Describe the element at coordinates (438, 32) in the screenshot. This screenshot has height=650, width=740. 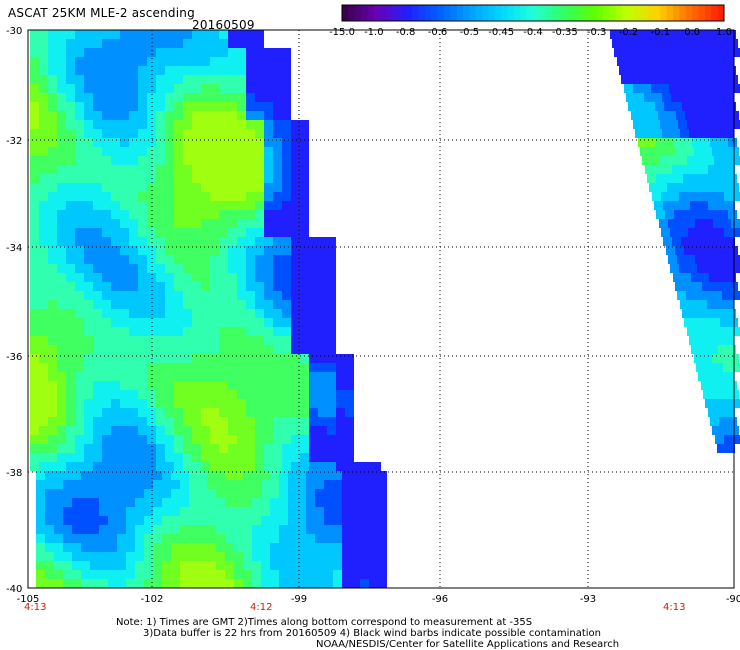
I see `colorbar-label: -0.6` at that location.